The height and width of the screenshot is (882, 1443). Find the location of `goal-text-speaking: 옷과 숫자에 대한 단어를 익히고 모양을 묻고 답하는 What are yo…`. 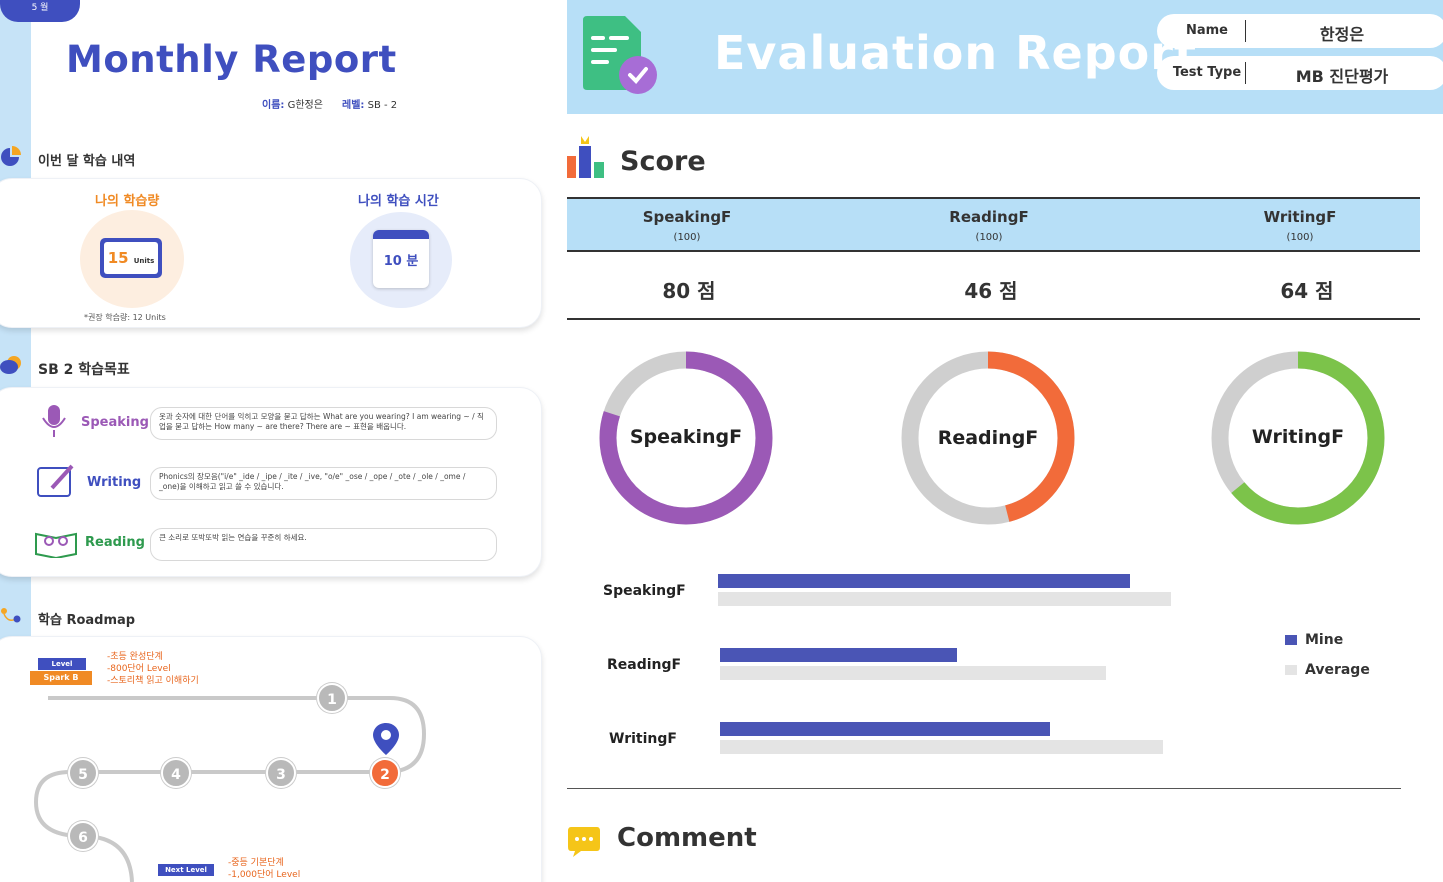

goal-text-speaking: 옷과 숫자에 대한 단어를 익히고 모양을 묻고 답하는 What are yo… is located at coordinates (323, 423).